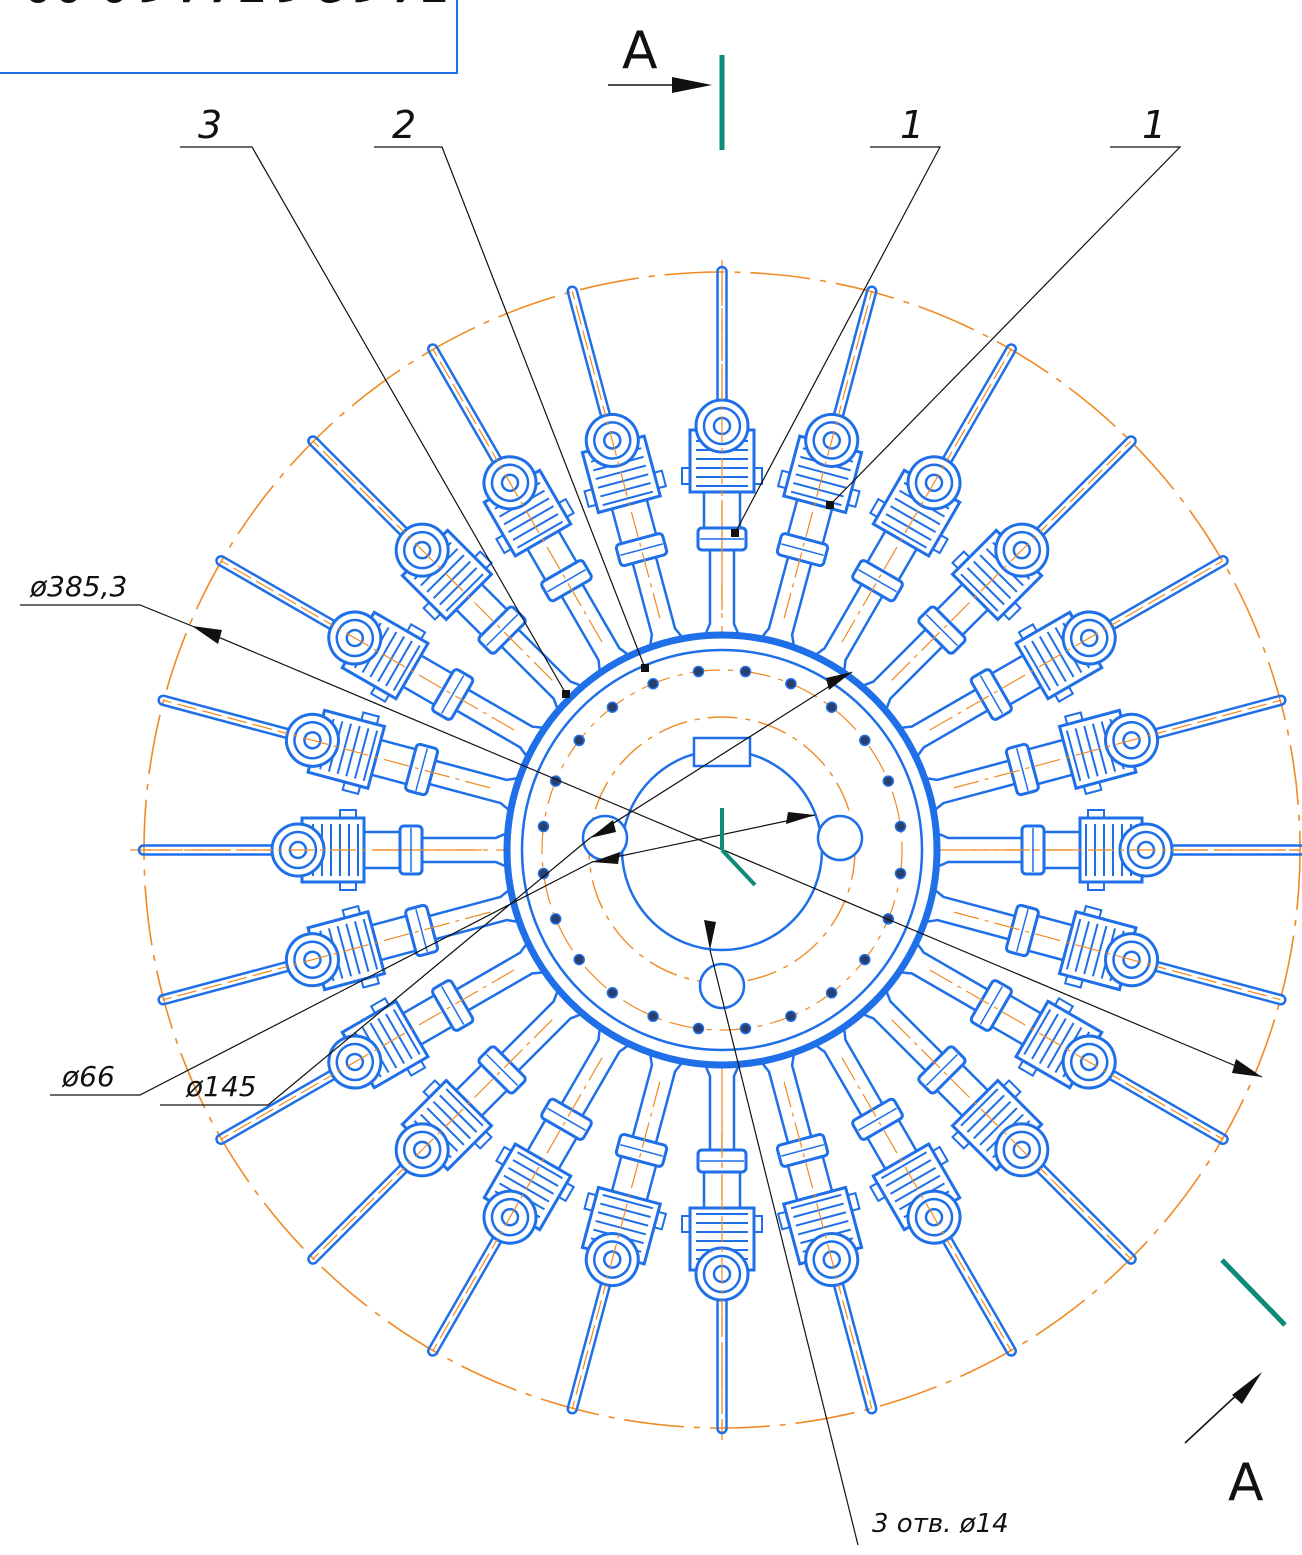  Describe the element at coordinates (940, 1524) in the screenshot. I see `dim-holes-note: 3 отв. ø14` at that location.